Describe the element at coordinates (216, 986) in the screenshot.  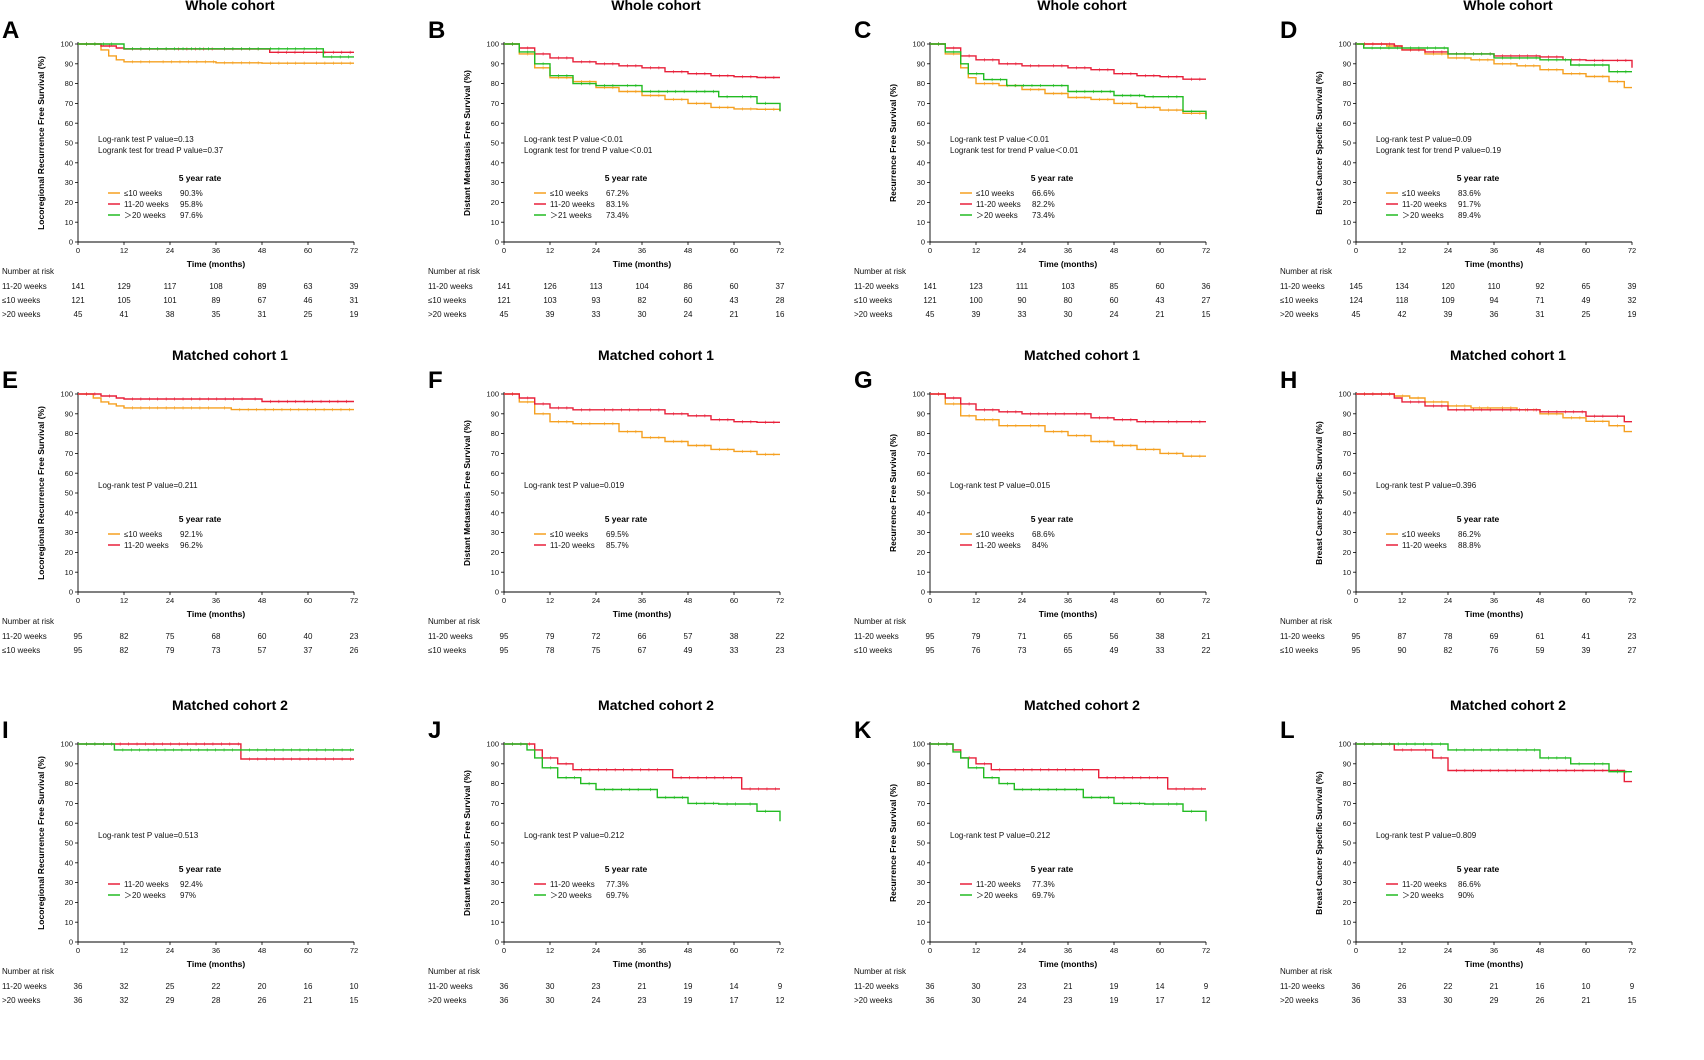
I see `risk-value: 22` at that location.